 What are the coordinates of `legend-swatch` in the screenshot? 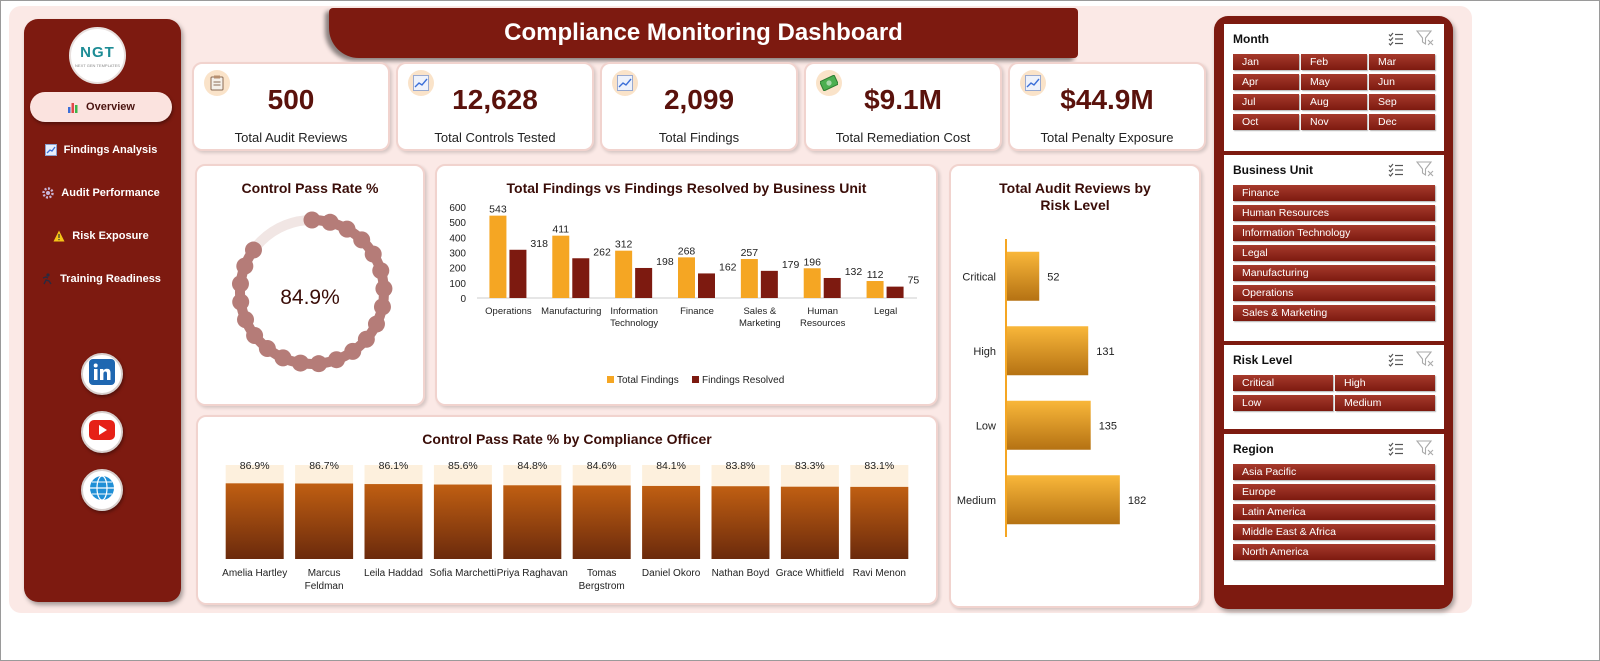 It's located at (695, 379).